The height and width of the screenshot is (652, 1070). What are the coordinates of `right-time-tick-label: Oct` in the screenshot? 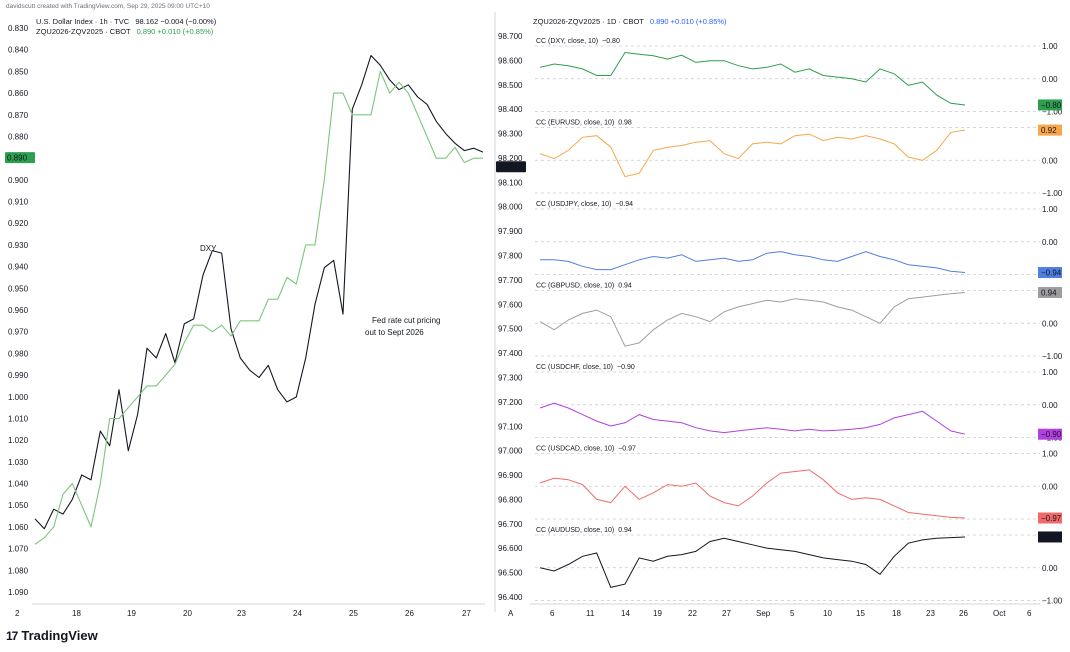 It's located at (999, 613).